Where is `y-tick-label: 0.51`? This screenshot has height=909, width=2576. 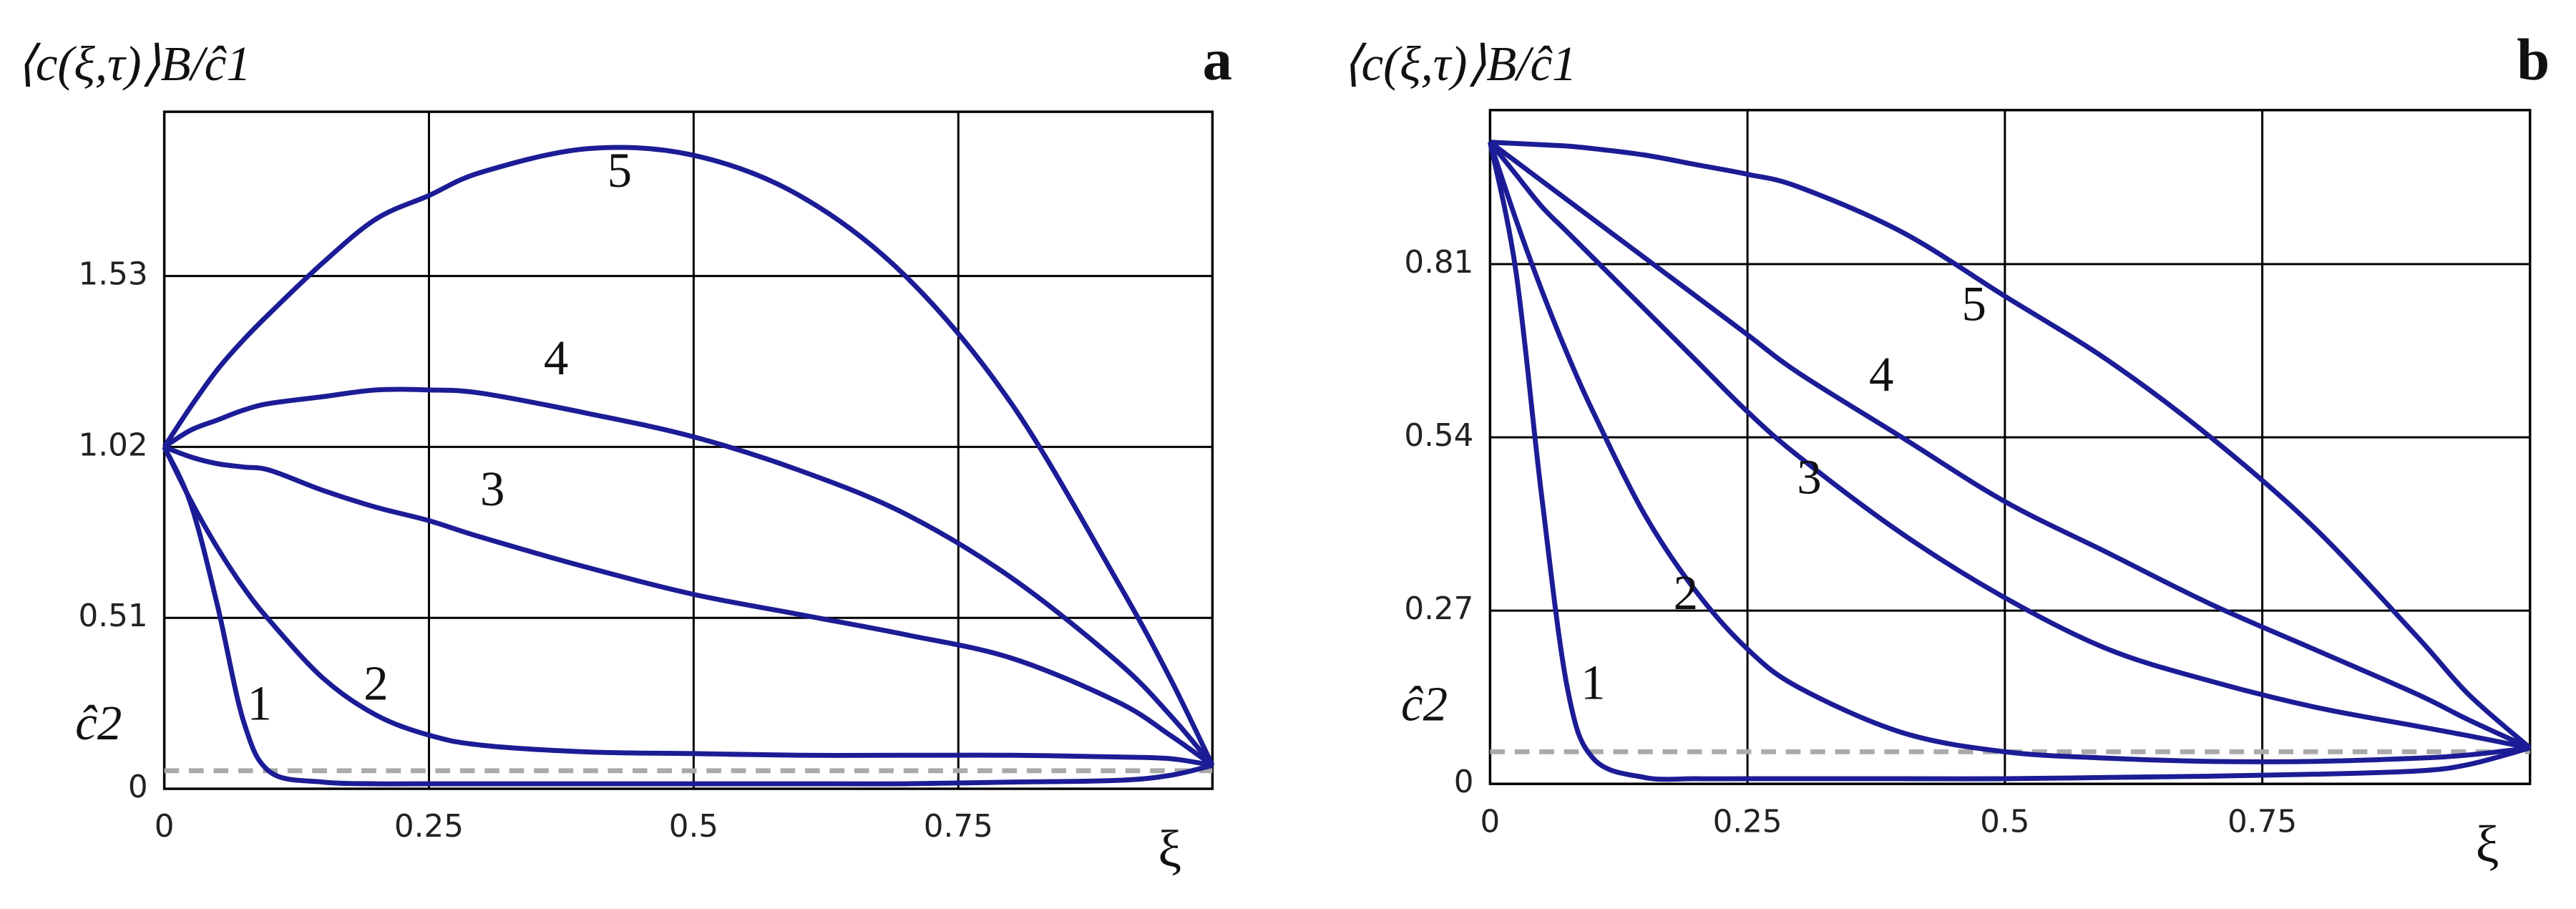
y-tick-label: 0.51 is located at coordinates (113, 616).